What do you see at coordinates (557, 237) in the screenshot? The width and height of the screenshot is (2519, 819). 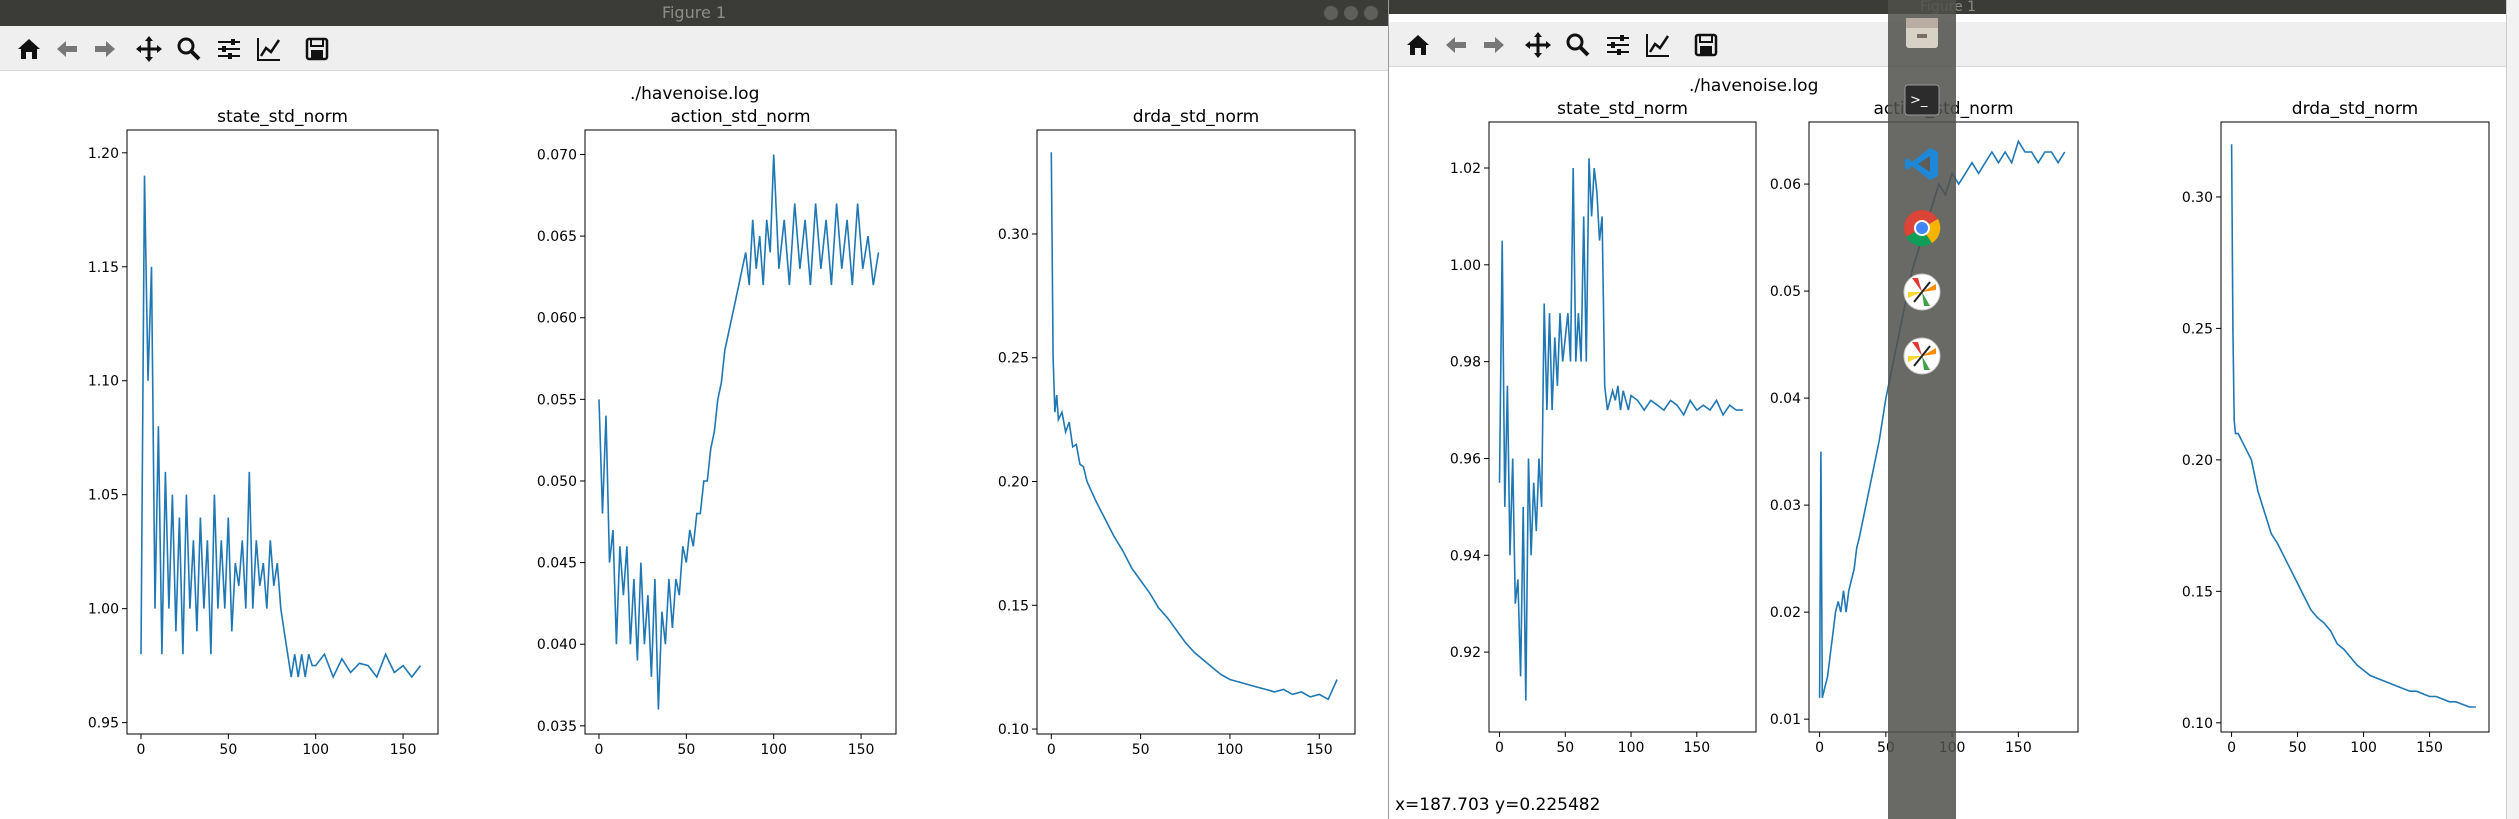 I see `y-tick-label: 0.065` at bounding box center [557, 237].